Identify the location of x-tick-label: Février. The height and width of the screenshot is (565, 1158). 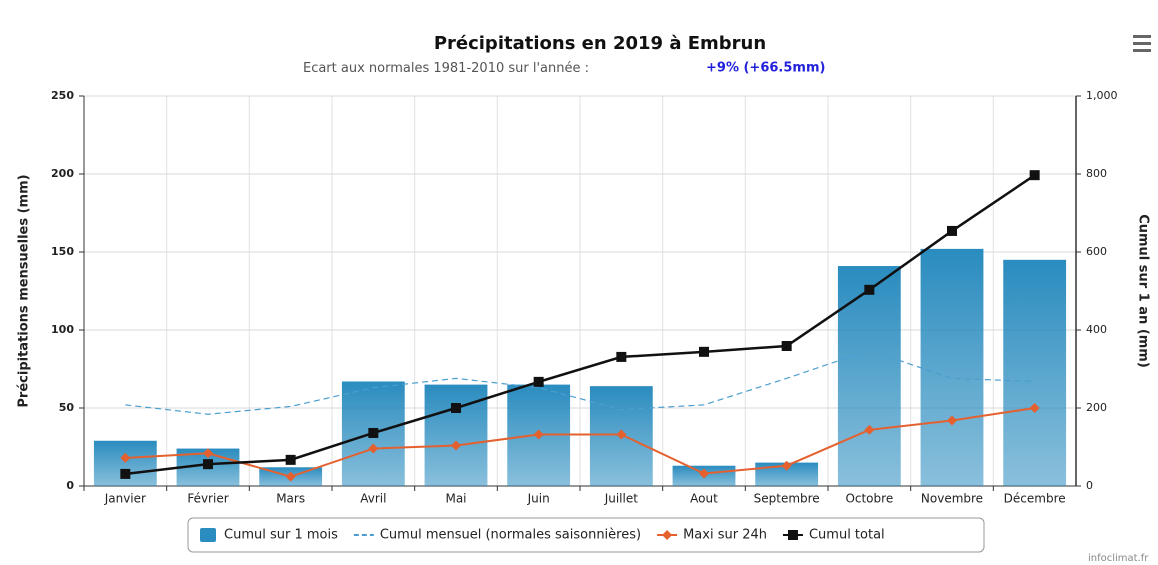
(207, 499).